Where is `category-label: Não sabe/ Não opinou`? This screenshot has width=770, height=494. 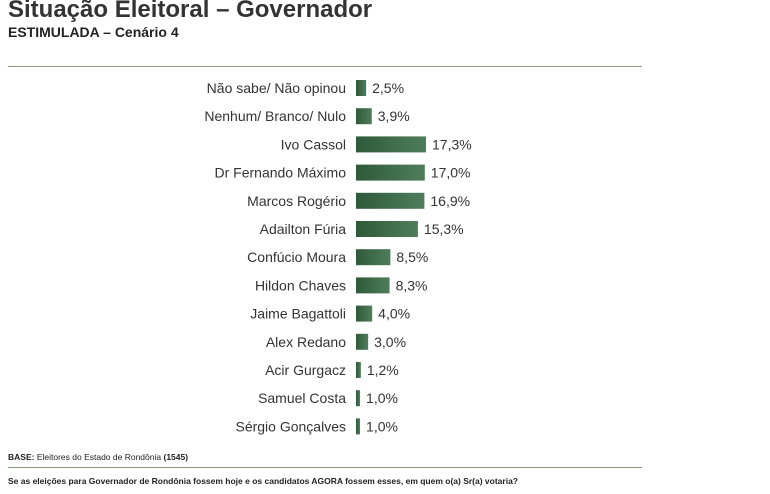 category-label: Não sabe/ Não opinou is located at coordinates (276, 88).